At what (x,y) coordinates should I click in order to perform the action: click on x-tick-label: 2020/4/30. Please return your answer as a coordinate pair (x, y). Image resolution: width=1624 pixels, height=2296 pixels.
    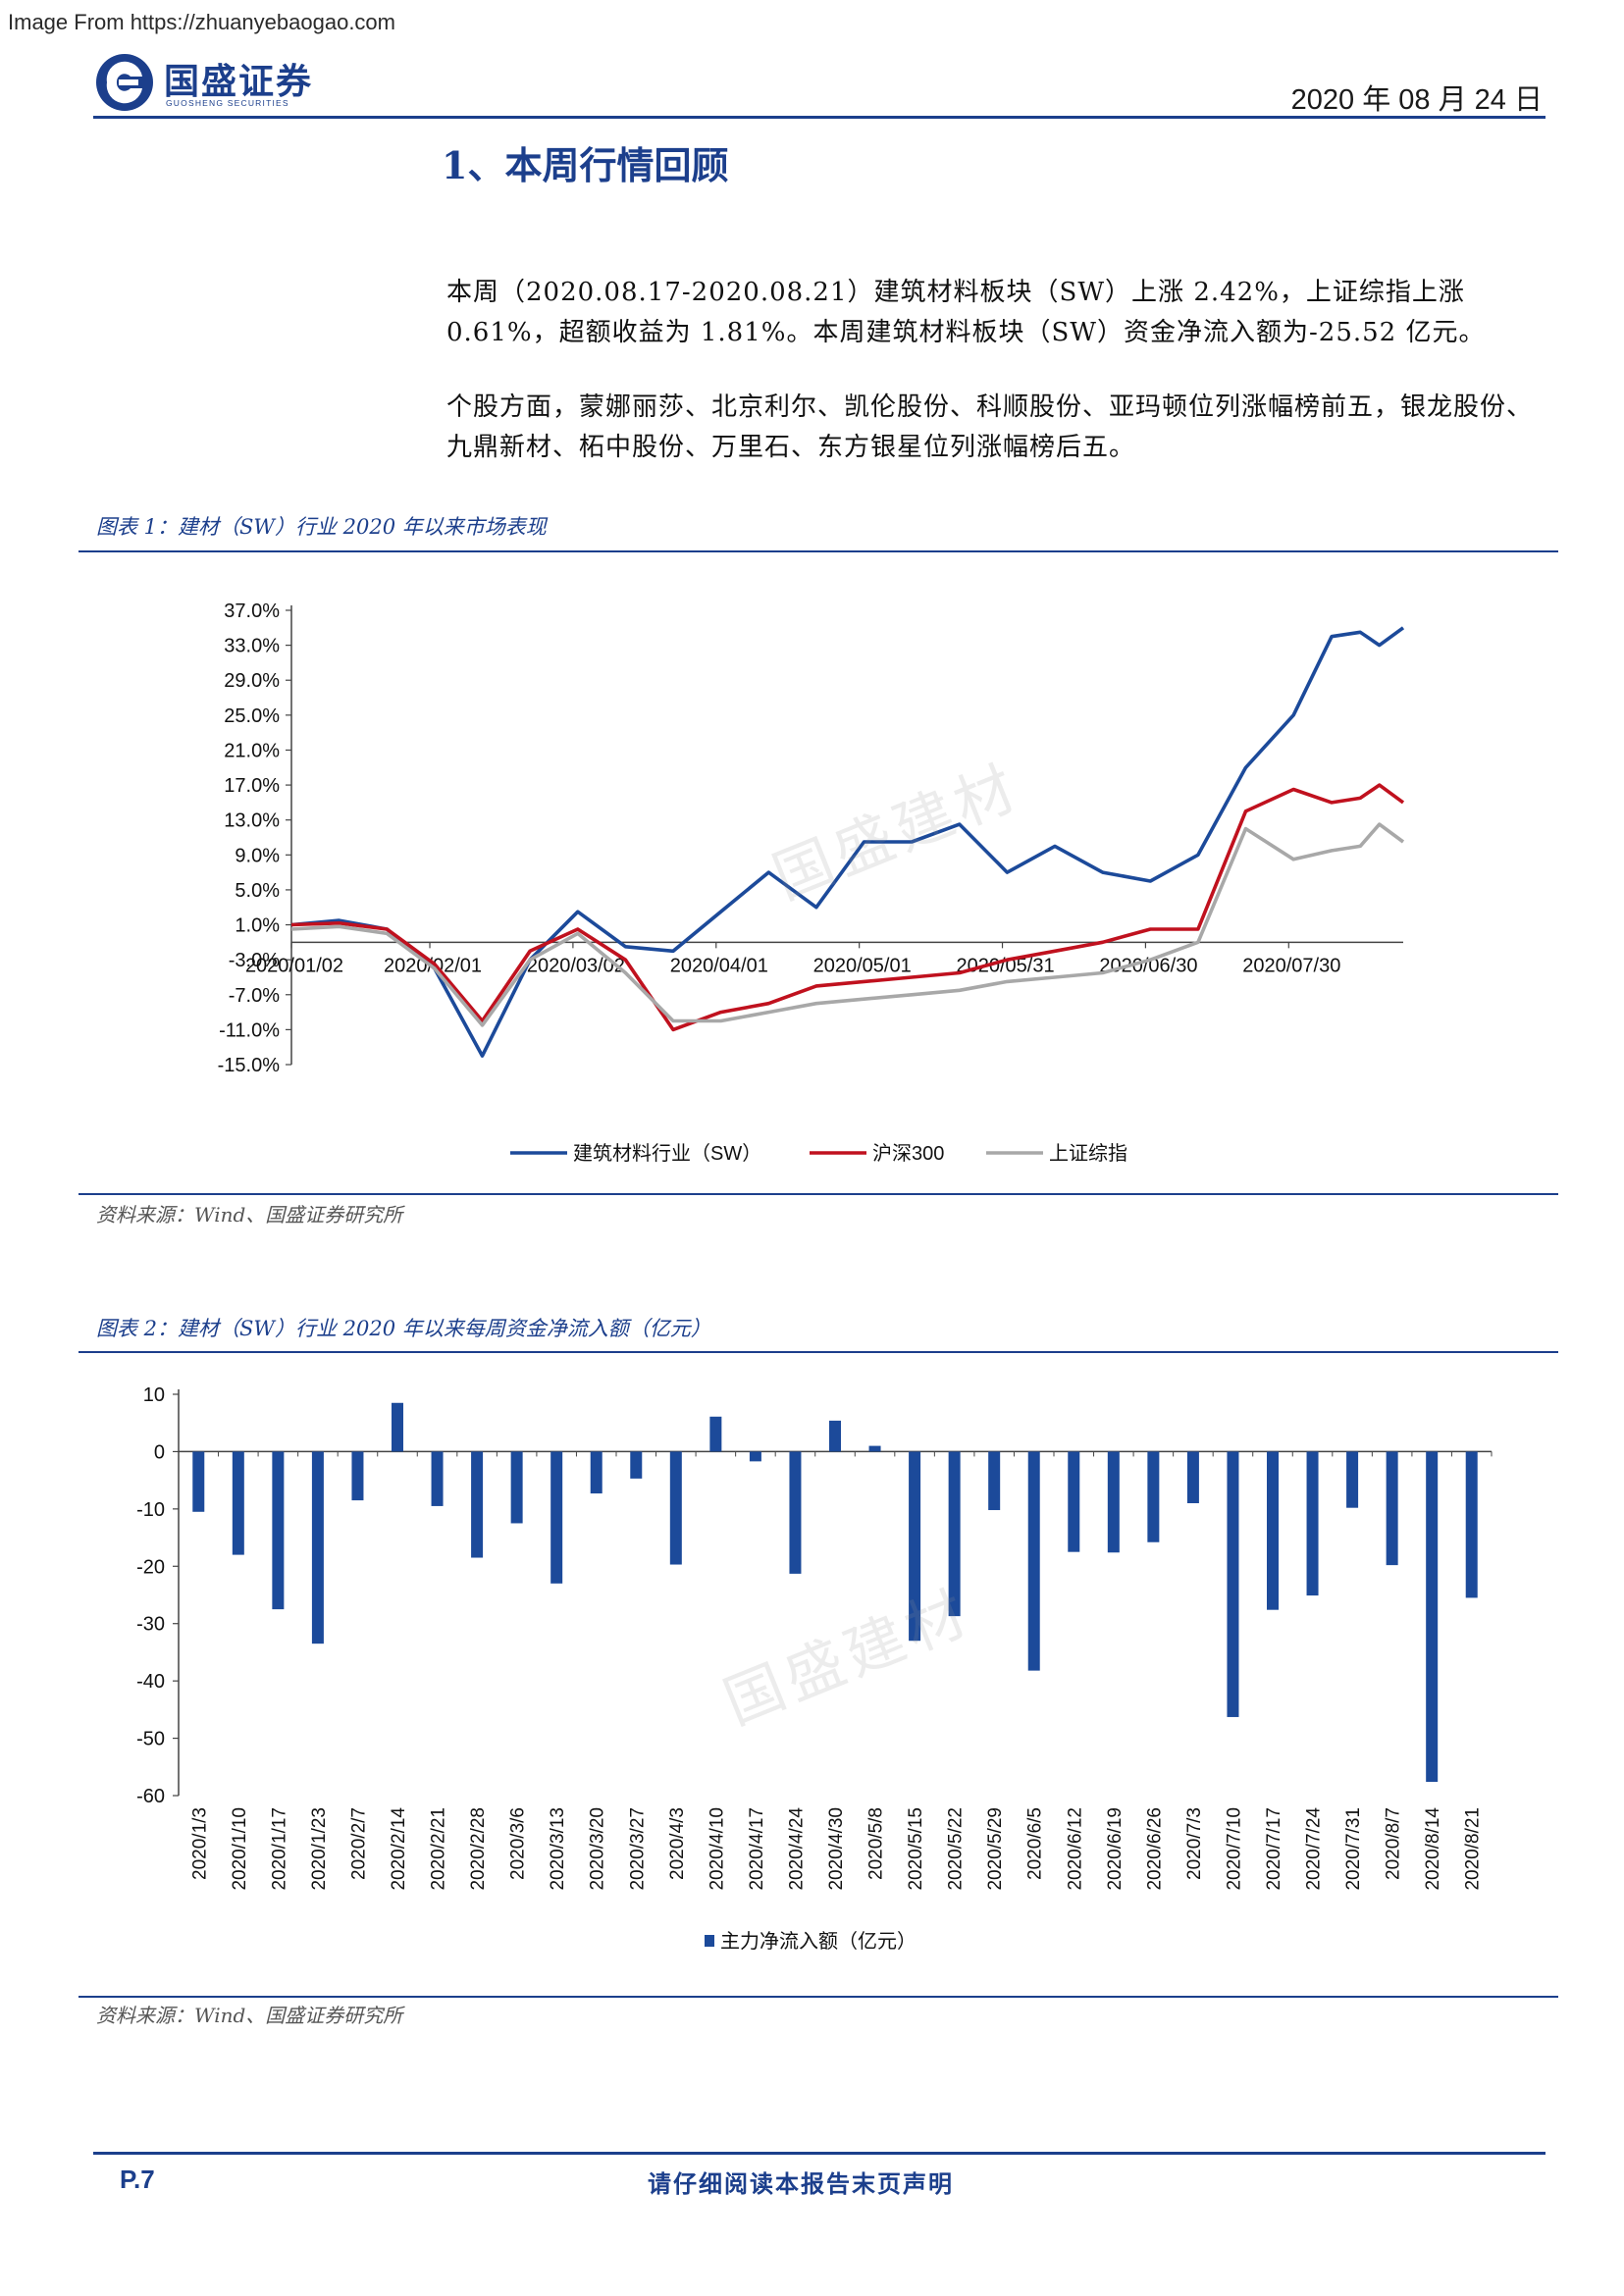
    Looking at the image, I should click on (836, 1849).